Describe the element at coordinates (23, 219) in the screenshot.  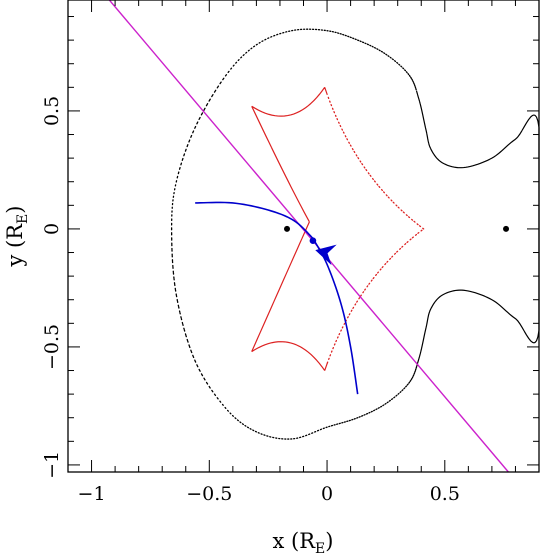
I see `y-axis-label-sub: E` at that location.